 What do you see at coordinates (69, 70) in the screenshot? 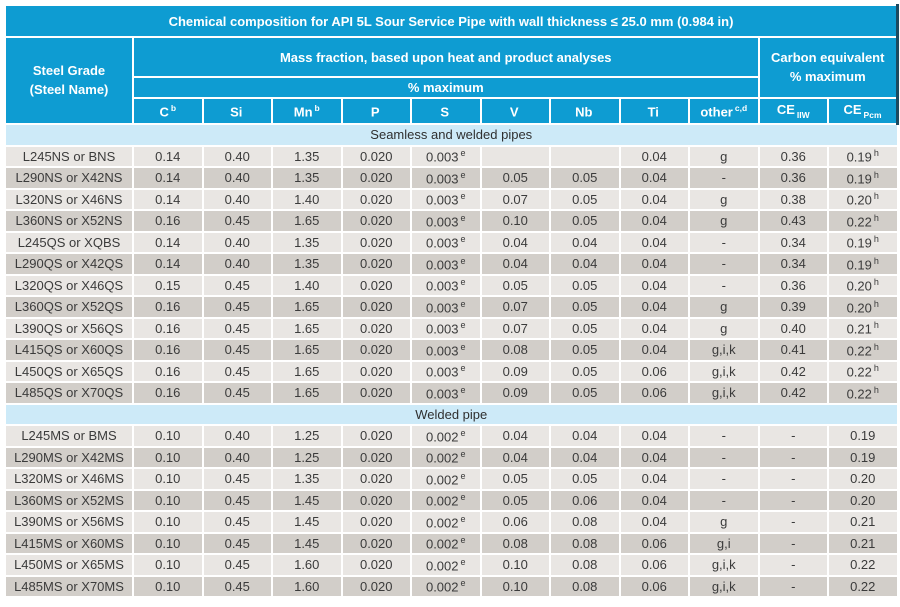
I see `steel-grade-header-line1: Steel Grade` at bounding box center [69, 70].